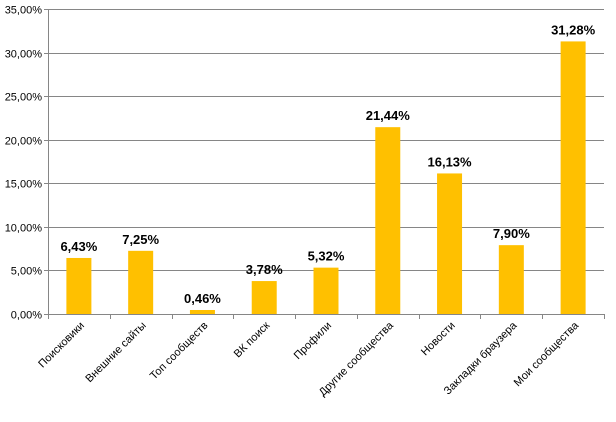 Image resolution: width=616 pixels, height=422 pixels. Describe the element at coordinates (179, 351) in the screenshot. I see `x-tick-label: Топ сообществ` at that location.